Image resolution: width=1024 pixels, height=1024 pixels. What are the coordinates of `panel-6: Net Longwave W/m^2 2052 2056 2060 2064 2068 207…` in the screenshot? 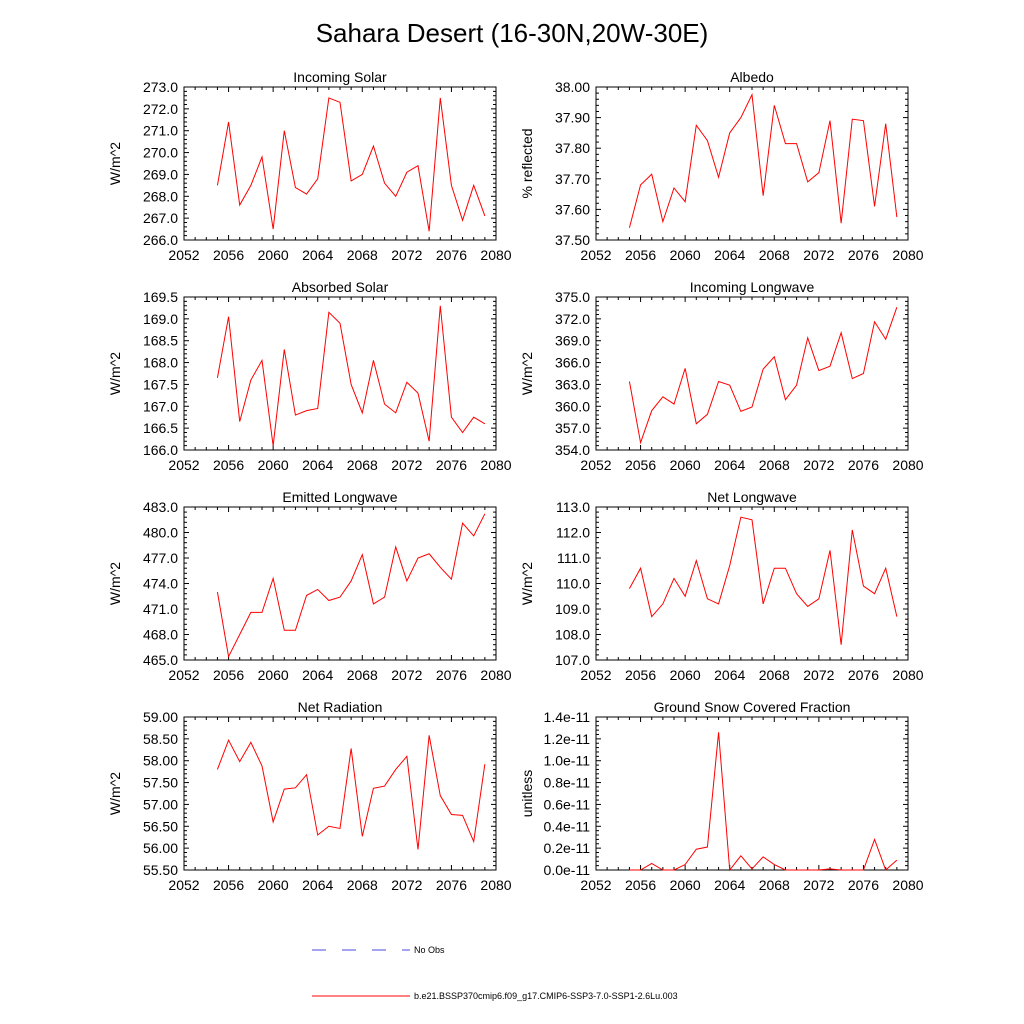 It's located at (721, 586).